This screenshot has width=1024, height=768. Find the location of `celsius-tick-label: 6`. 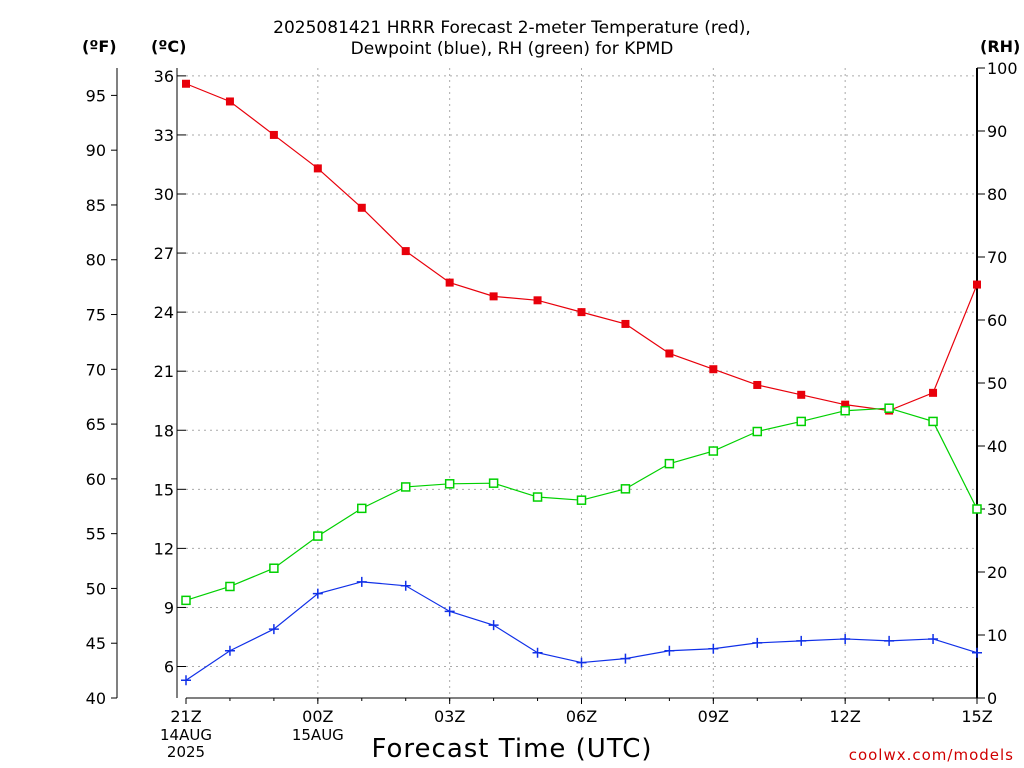

celsius-tick-label: 6 is located at coordinates (169, 667).